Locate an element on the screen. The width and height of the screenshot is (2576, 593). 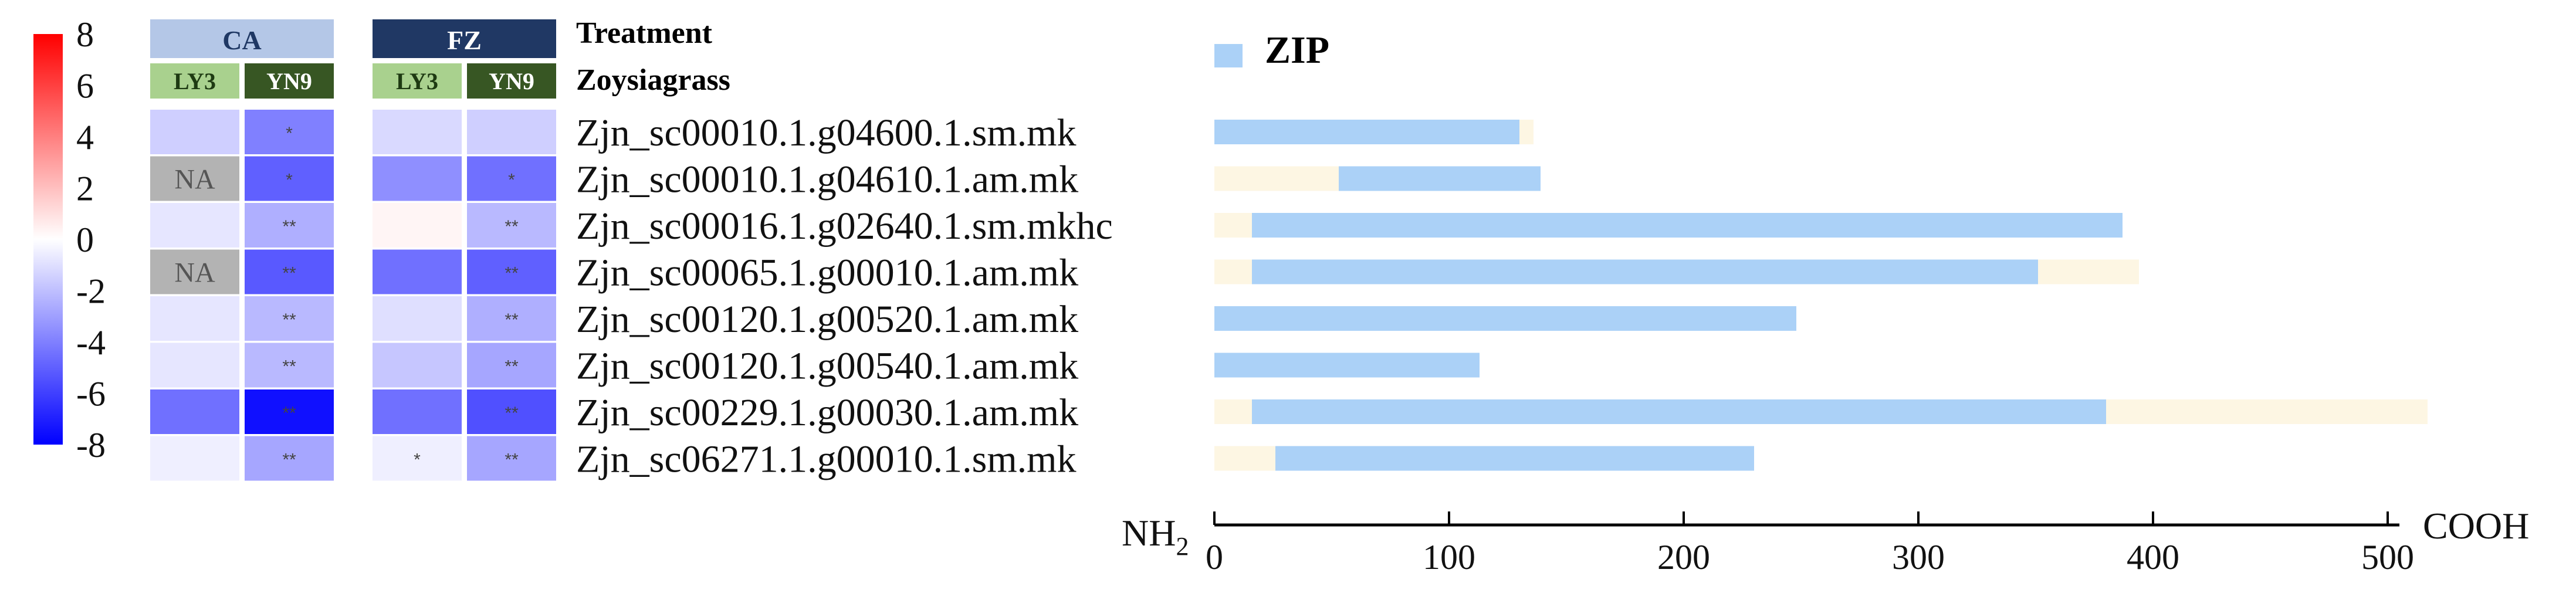
treatment-group-ca is located at coordinates (242, 38).